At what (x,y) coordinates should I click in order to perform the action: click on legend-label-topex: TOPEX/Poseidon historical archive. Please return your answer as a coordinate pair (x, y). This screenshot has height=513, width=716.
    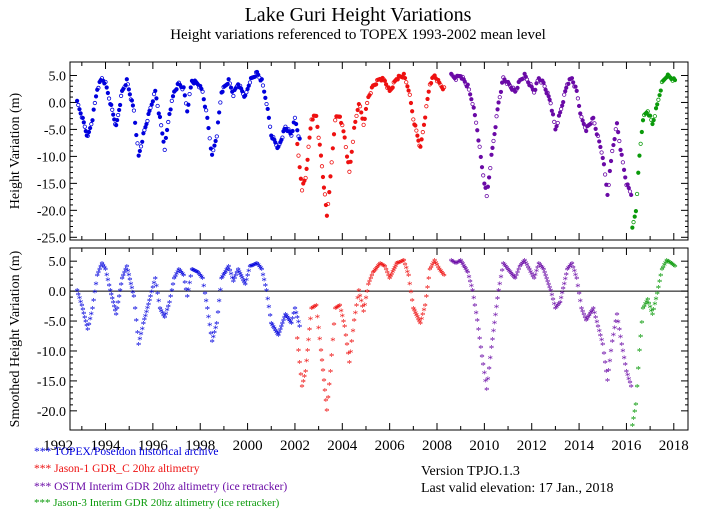
    Looking at the image, I should click on (136, 452).